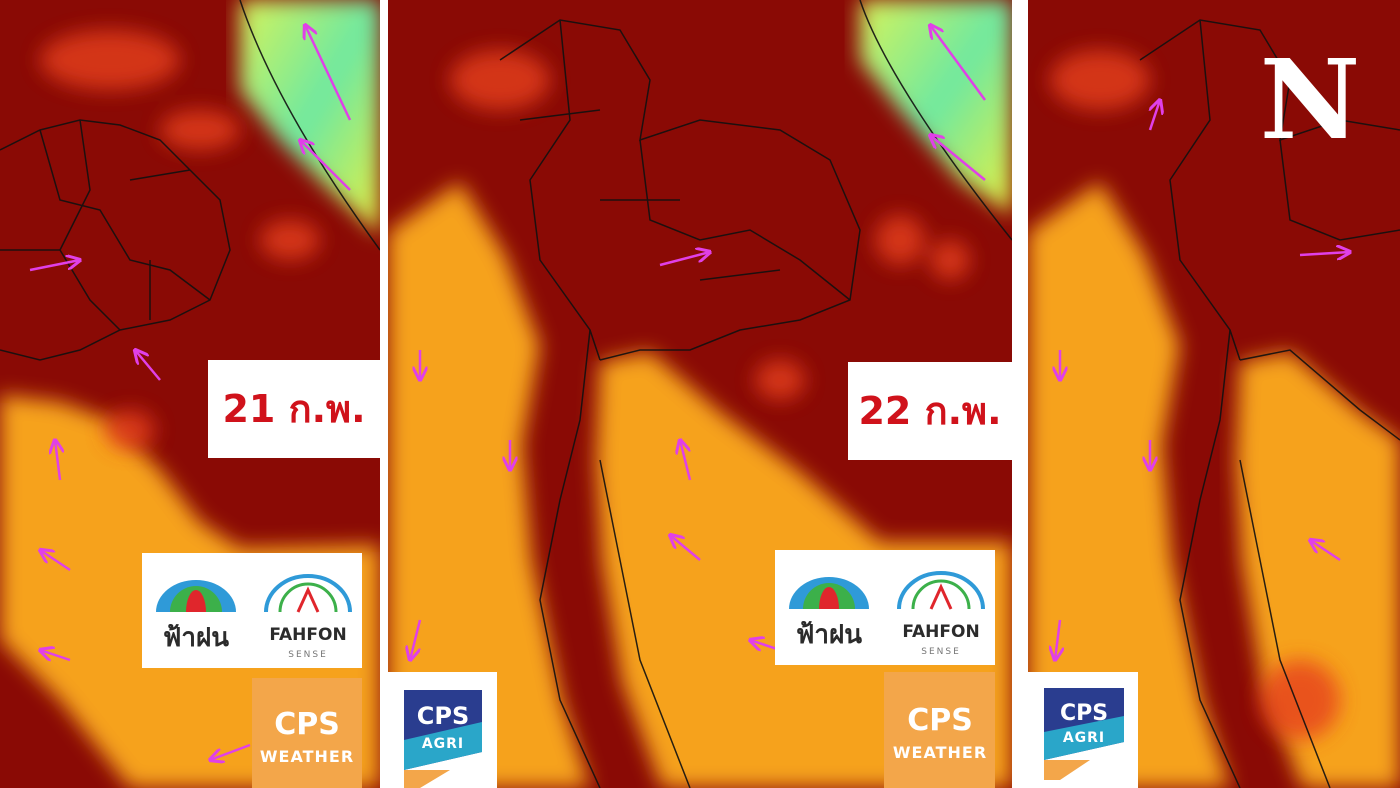 This screenshot has height=788, width=1400. I want to click on watermark: N, so click(1310, 99).